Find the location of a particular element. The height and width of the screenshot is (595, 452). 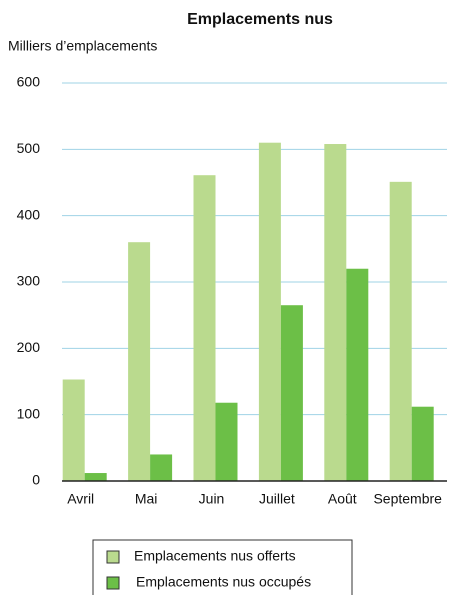

y-tick-label: 100 is located at coordinates (29, 413).